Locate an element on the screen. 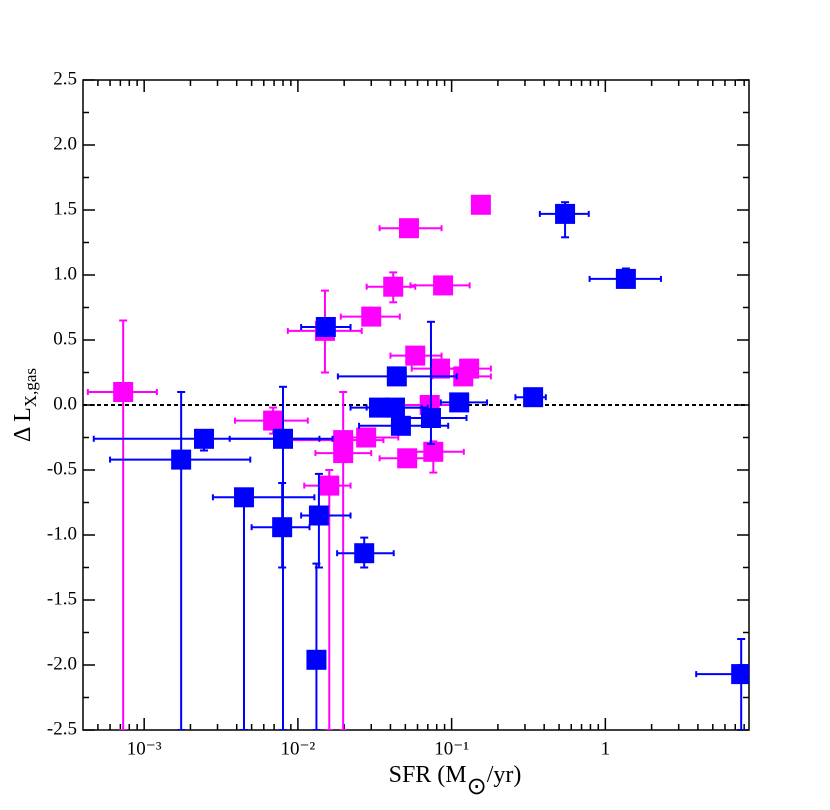 The image size is (830, 810). y-tick-label: 0.5 is located at coordinates (65, 338).